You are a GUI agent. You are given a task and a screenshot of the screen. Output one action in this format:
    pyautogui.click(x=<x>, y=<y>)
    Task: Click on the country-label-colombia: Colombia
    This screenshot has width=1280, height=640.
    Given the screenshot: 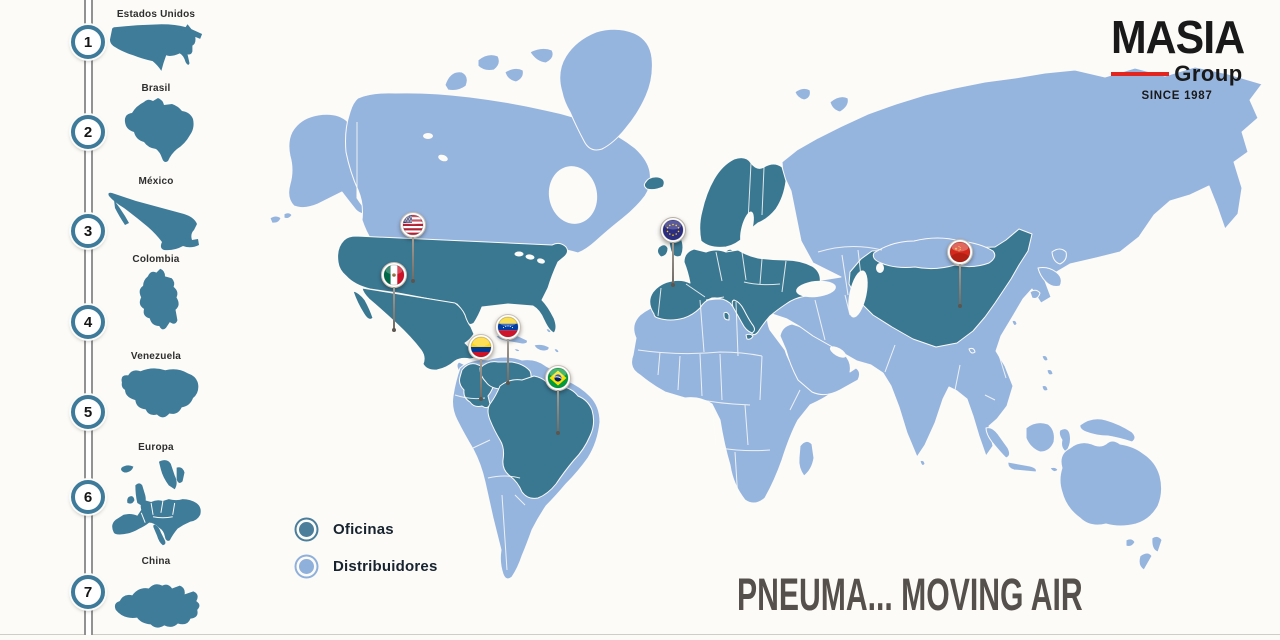 What is the action you would take?
    pyautogui.click(x=156, y=259)
    